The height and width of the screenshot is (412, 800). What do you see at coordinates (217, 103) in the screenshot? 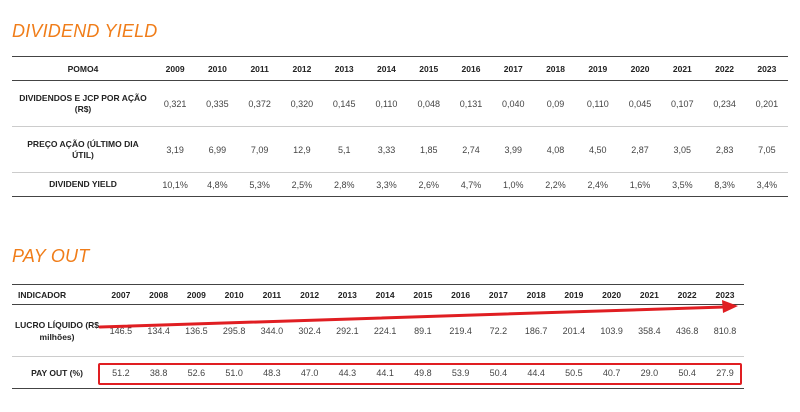
I see `dy-cell: 0,335` at bounding box center [217, 103].